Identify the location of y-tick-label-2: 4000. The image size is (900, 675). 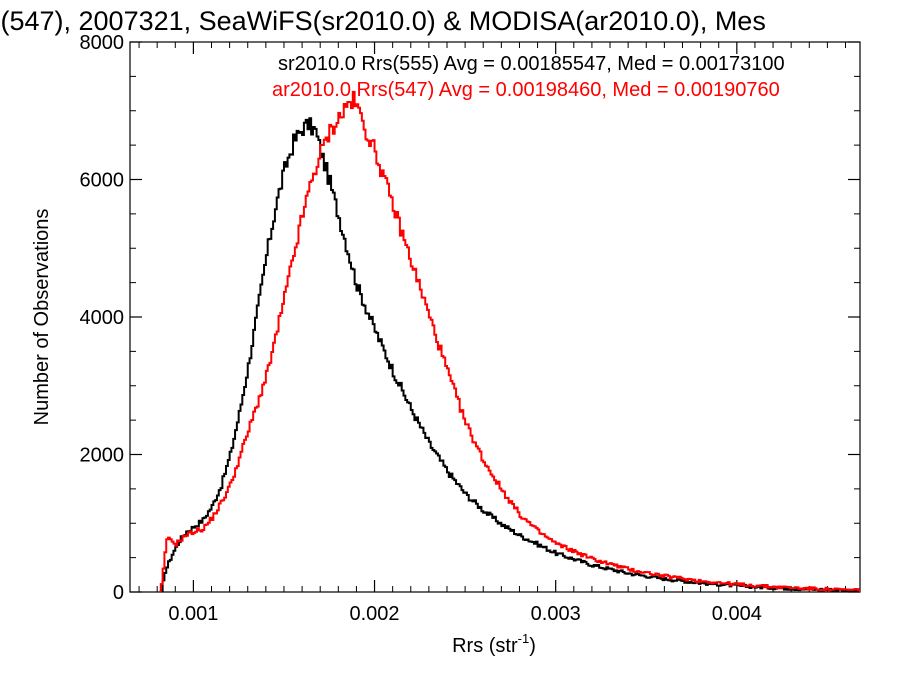
(102, 318).